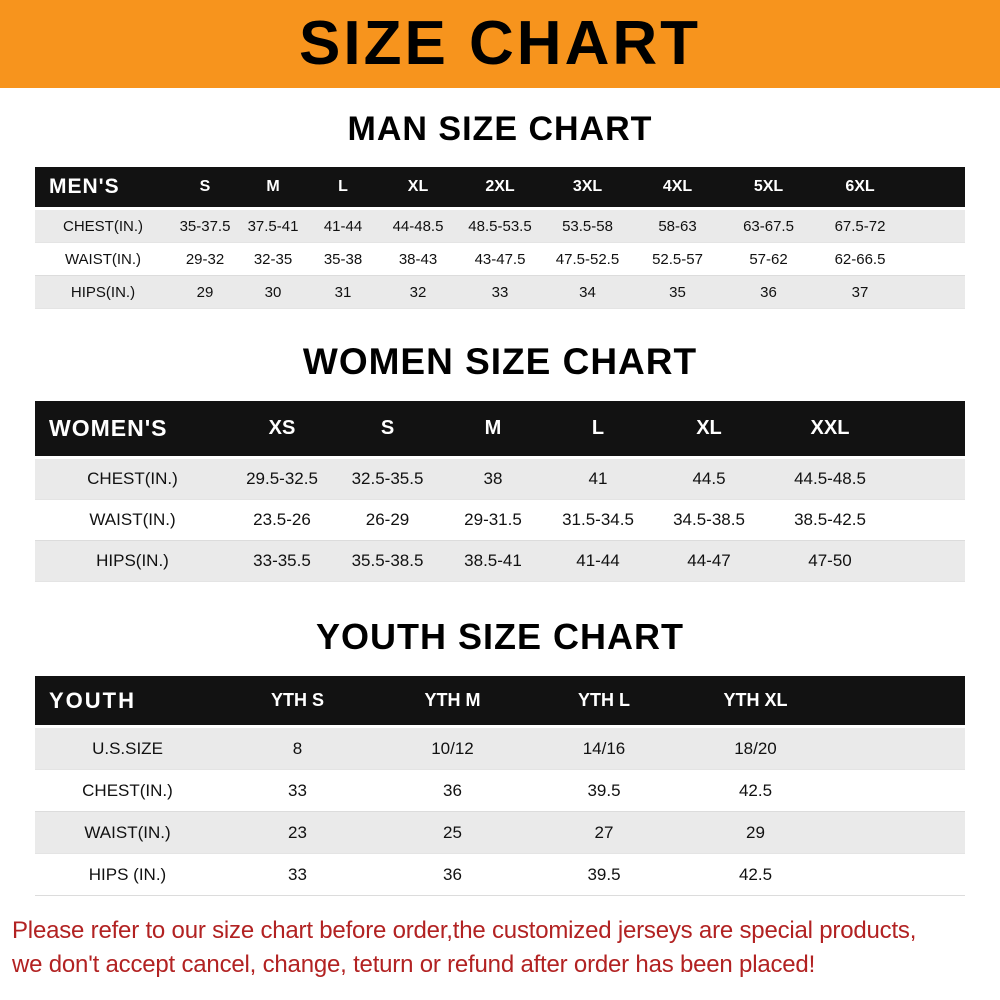 Image resolution: width=1000 pixels, height=1000 pixels. Describe the element at coordinates (768, 259) in the screenshot. I see `size-cell: 57-62` at that location.